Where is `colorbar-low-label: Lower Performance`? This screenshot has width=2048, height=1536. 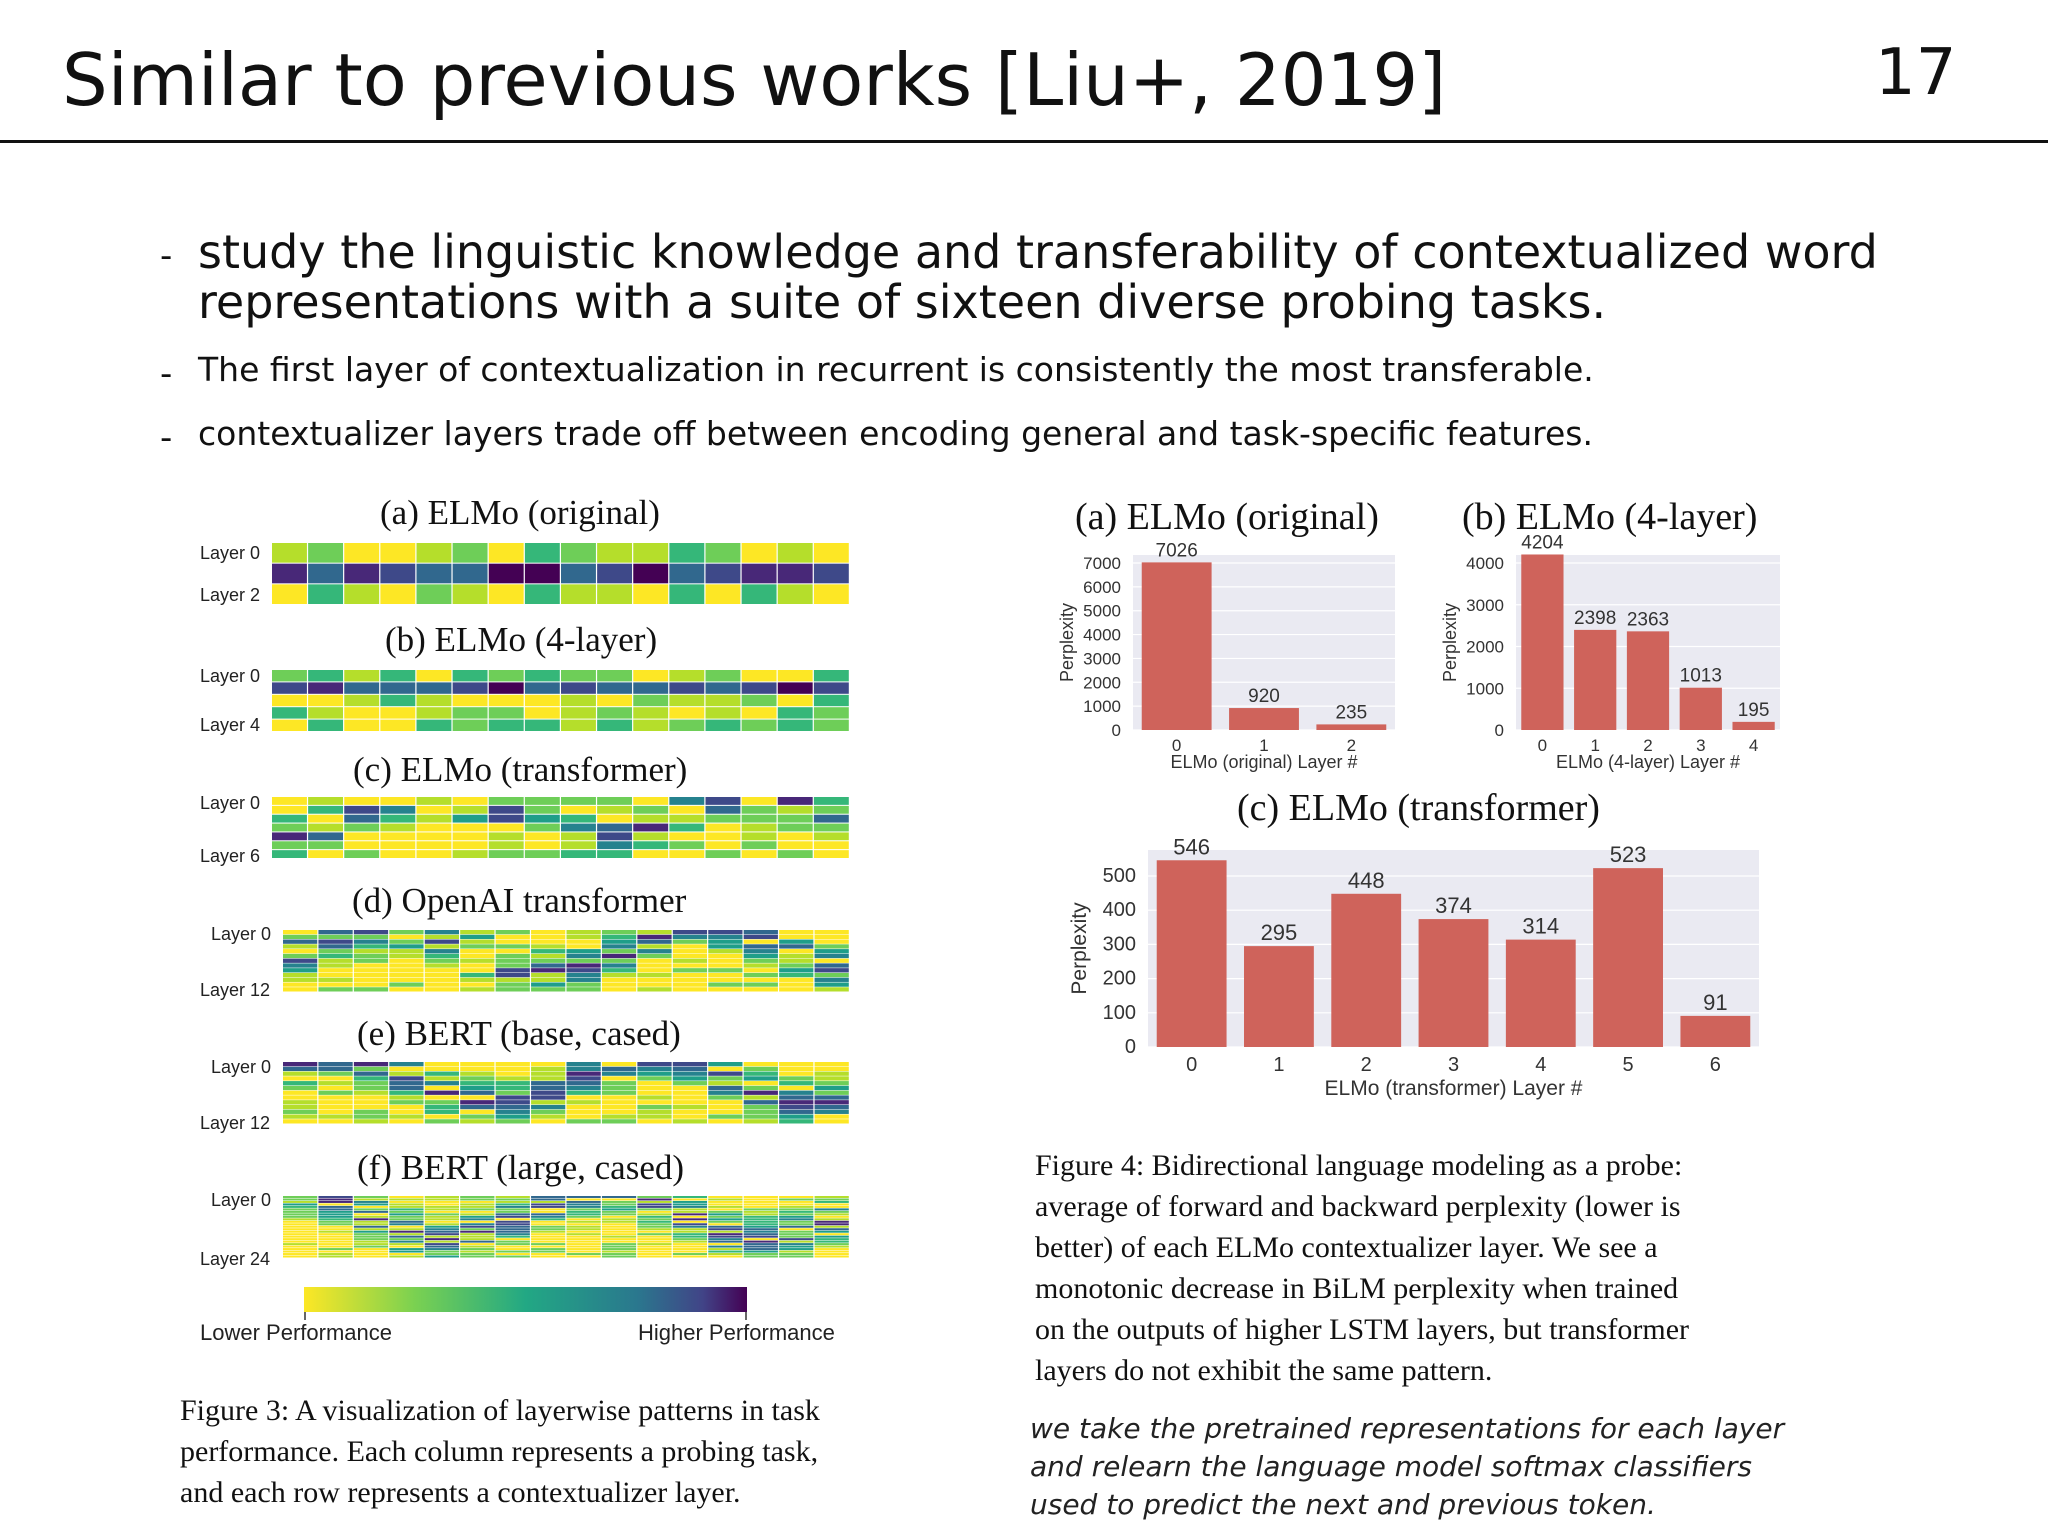 colorbar-low-label: Lower Performance is located at coordinates (296, 1332).